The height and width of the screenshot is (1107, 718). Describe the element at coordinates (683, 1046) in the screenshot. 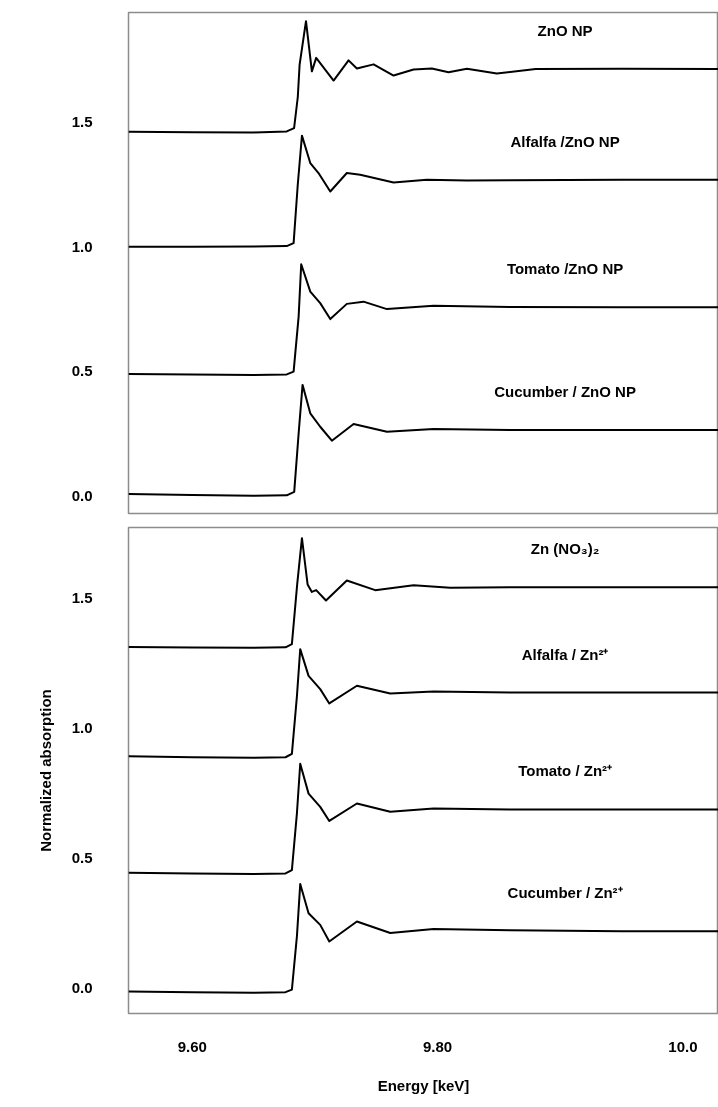

I see `x-tick-label: 10.0` at that location.